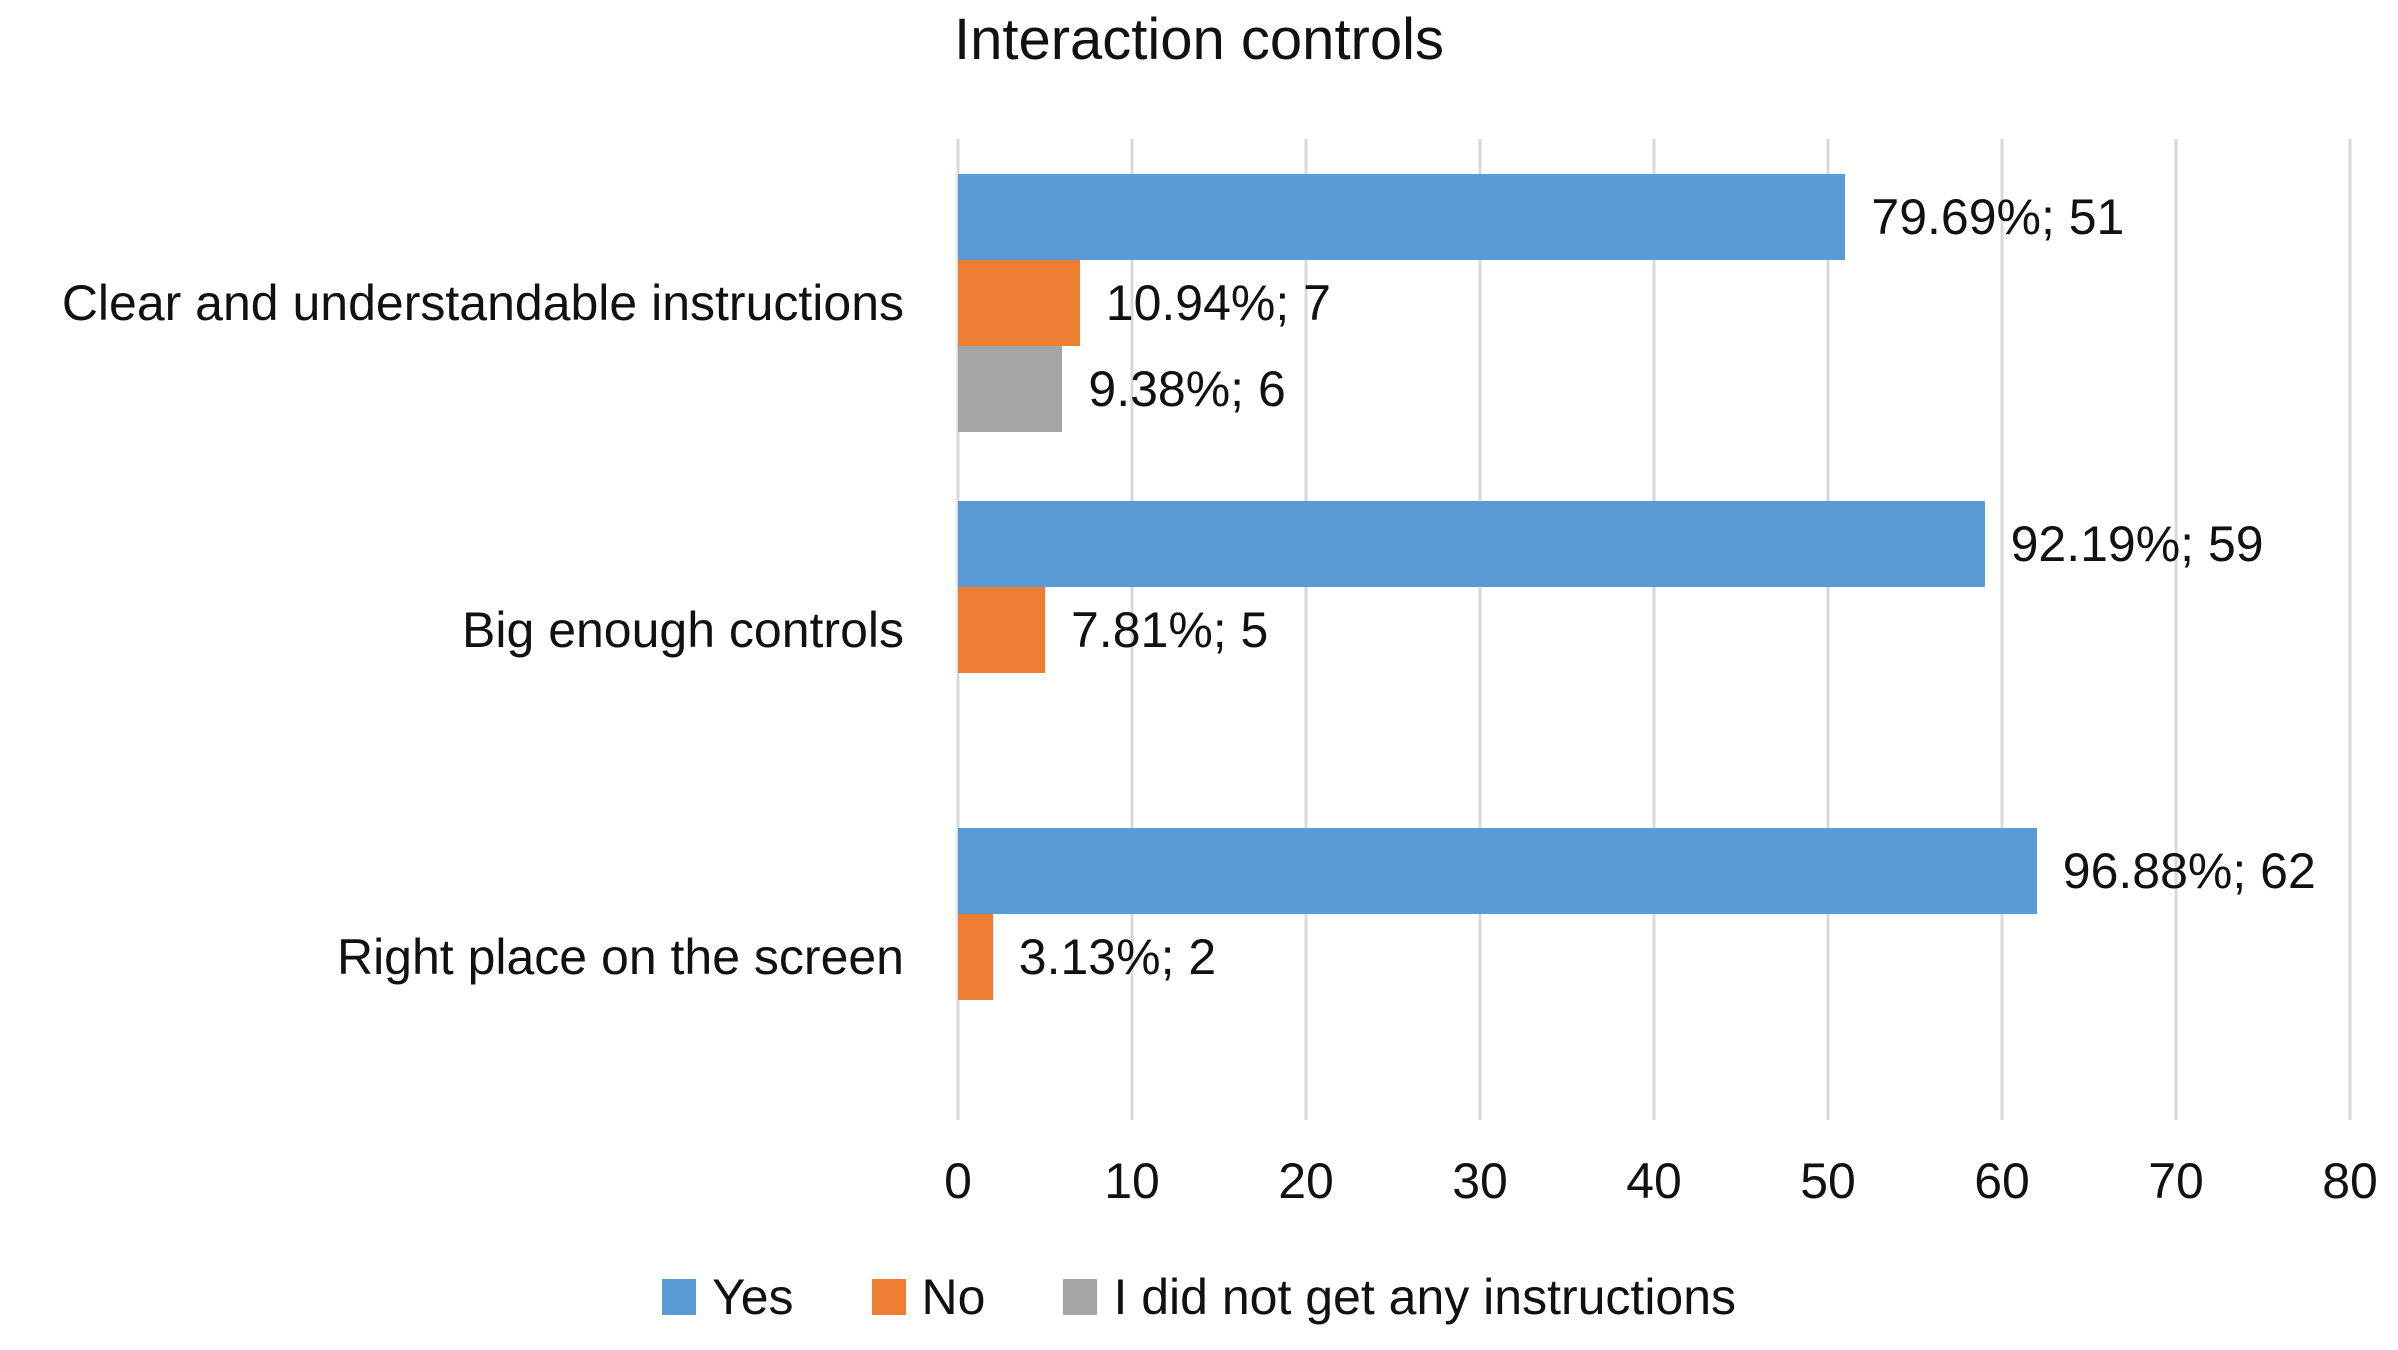  What do you see at coordinates (1010, 388) in the screenshot?
I see `bar-i-did-not-get-any-instructions` at bounding box center [1010, 388].